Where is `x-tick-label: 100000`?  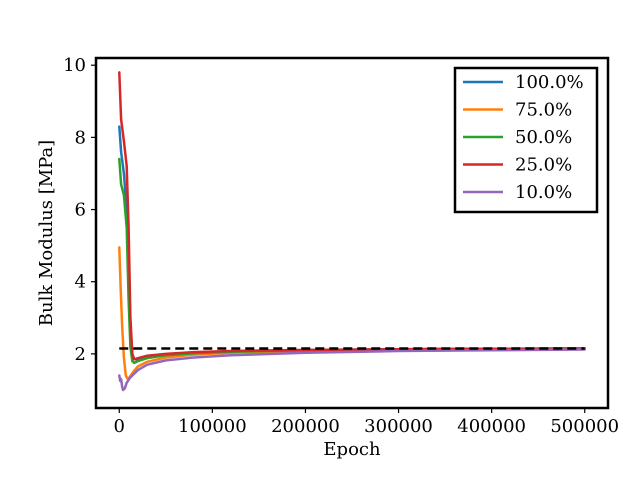
x-tick-label: 100000 is located at coordinates (212, 426).